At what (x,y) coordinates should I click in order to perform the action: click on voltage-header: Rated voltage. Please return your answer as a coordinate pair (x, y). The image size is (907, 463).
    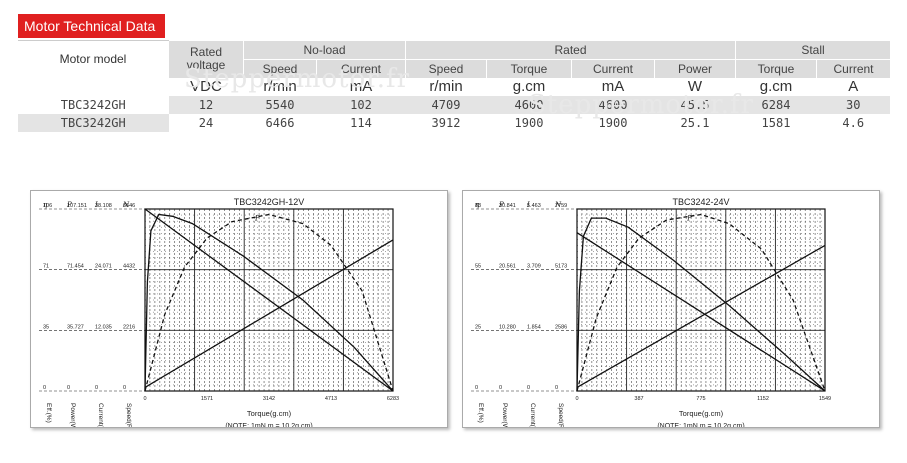
    Looking at the image, I should click on (206, 59).